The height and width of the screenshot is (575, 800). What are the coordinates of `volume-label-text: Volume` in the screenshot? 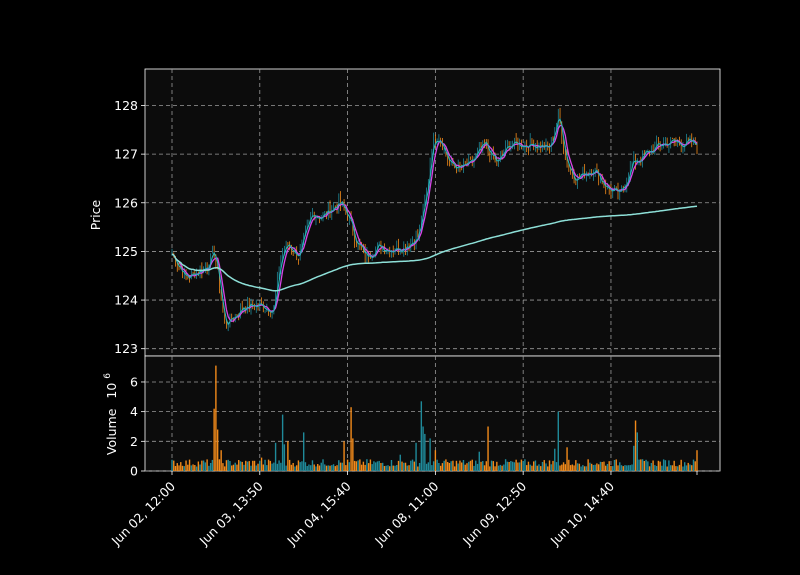 It's located at (111, 431).